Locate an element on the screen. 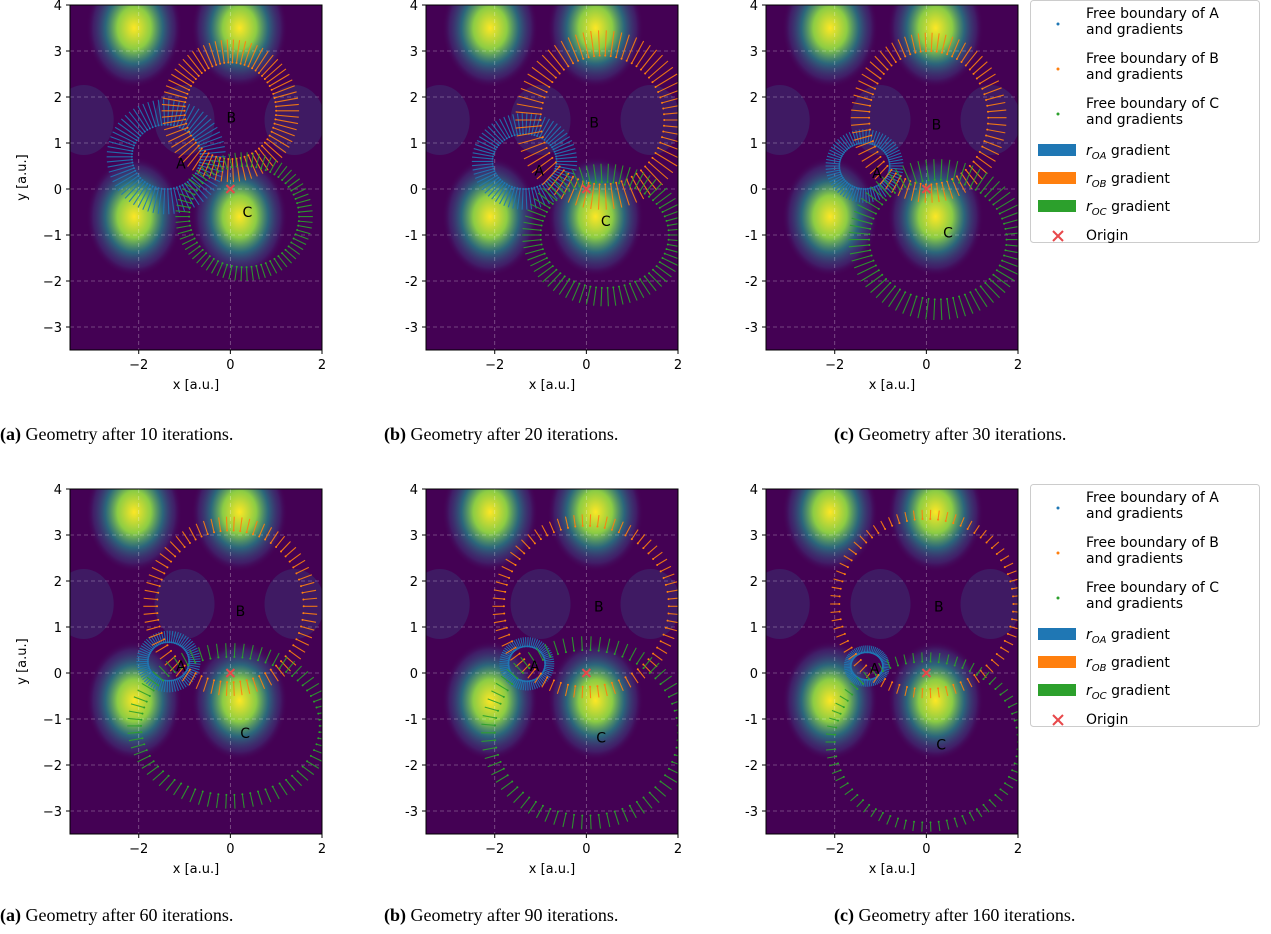 This screenshot has height=934, width=1271. y-tick-label: −3 is located at coordinates (52, 328).